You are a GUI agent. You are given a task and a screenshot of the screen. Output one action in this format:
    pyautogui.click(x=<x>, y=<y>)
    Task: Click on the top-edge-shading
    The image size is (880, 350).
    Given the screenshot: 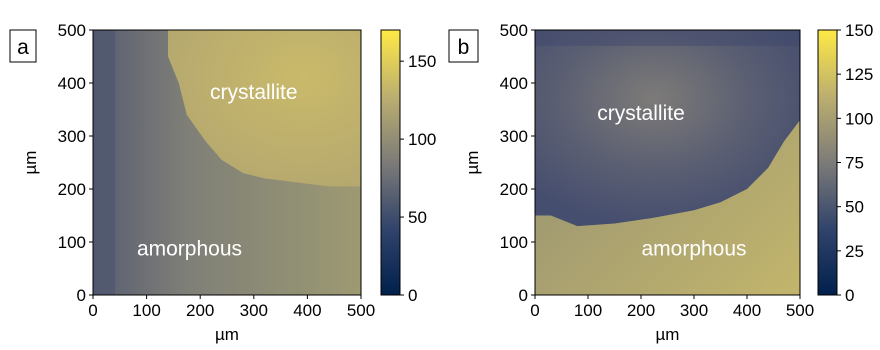 What is the action you would take?
    pyautogui.click(x=667, y=38)
    